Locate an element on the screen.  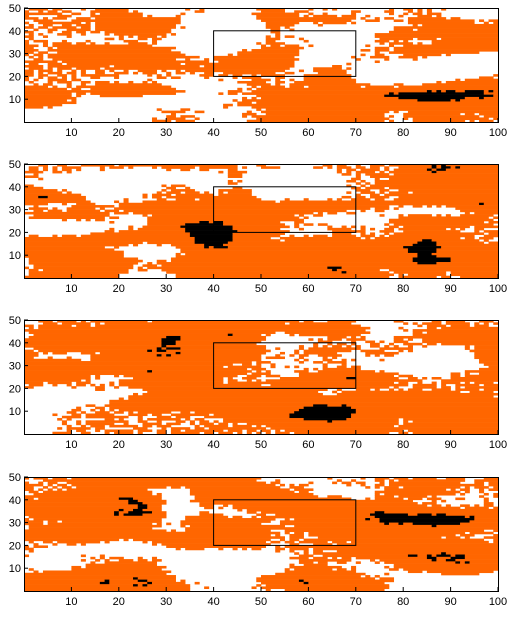
x-tick-label: 80 is located at coordinates (403, 289).